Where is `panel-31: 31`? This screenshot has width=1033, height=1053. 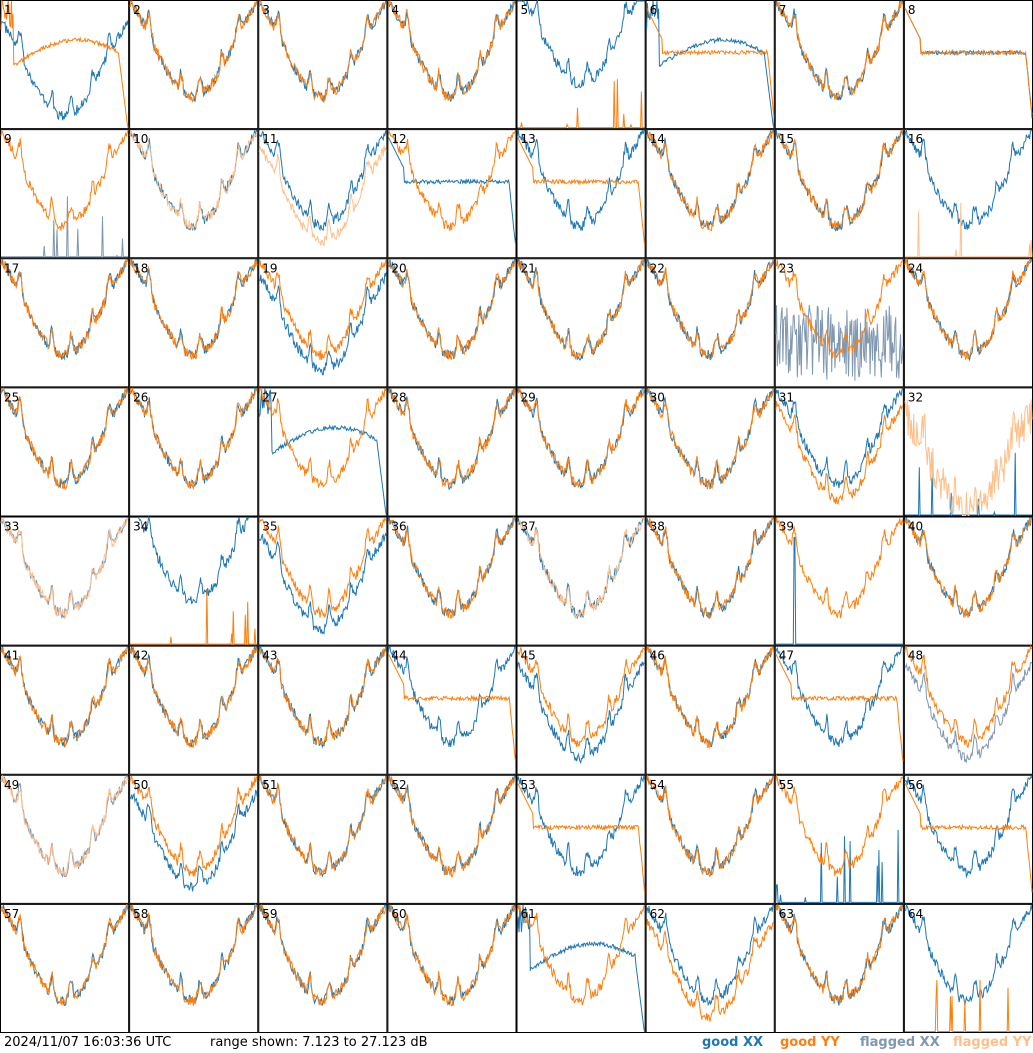 panel-31: 31 is located at coordinates (839, 452).